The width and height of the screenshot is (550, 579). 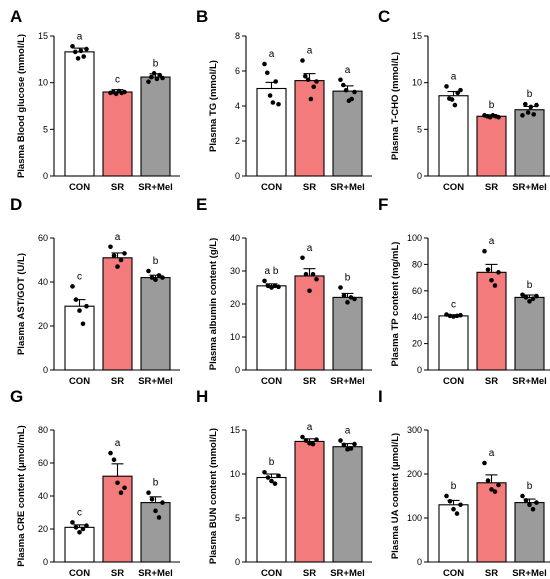 What do you see at coordinates (117, 80) in the screenshot?
I see `significance-label: c` at bounding box center [117, 80].